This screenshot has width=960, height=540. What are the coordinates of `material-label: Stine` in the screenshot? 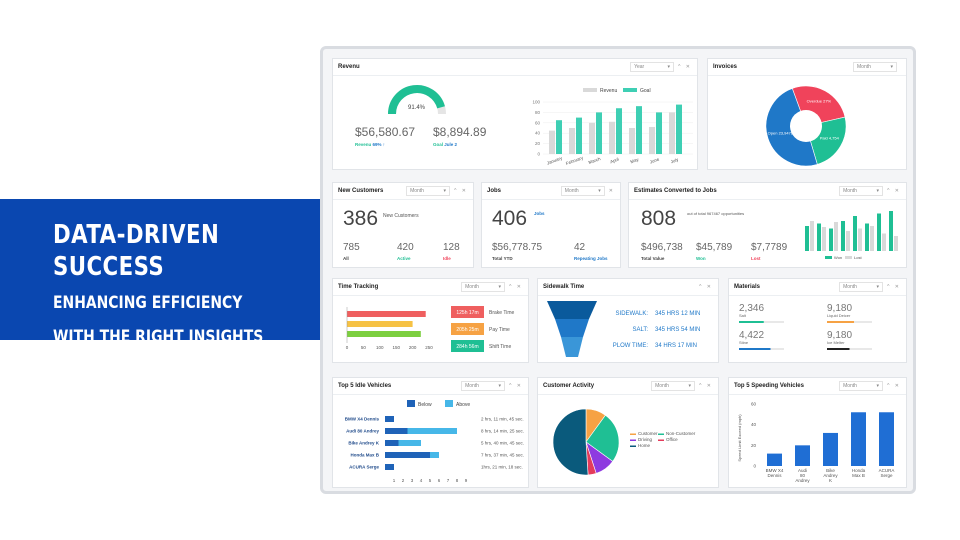 It's located at (744, 342).